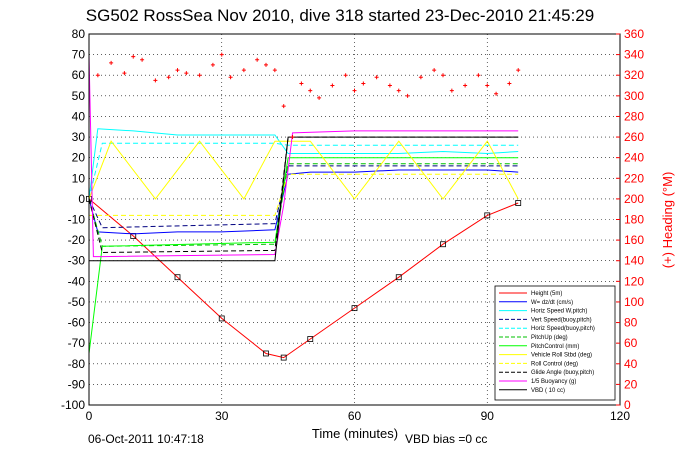 The image size is (681, 454). What do you see at coordinates (79, 34) in the screenshot?
I see `left-y-tick-label: 80` at bounding box center [79, 34].